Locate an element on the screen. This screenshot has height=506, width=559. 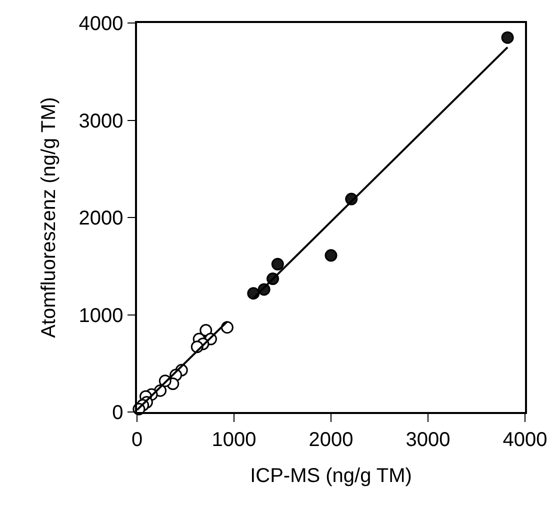
x-axis-title: ICP-MS (ng/g TM) is located at coordinates (331, 475).